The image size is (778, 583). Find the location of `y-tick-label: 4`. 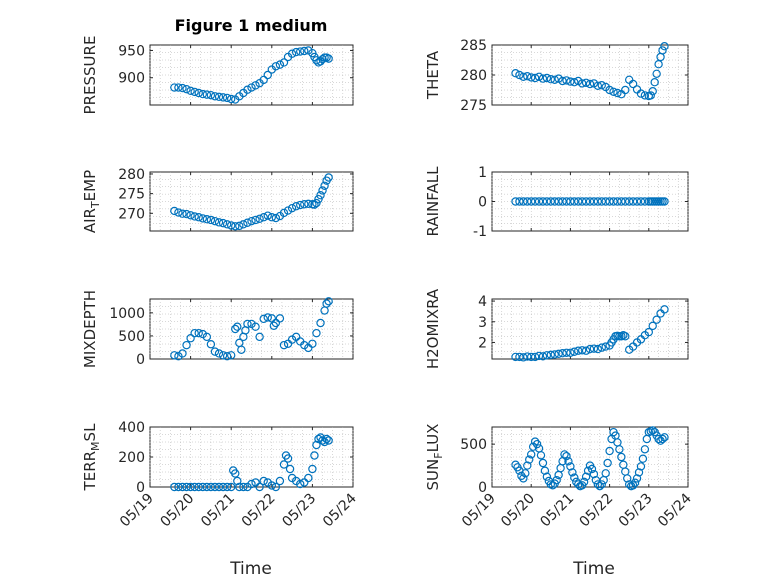

y-tick-label: 4 is located at coordinates (482, 302).